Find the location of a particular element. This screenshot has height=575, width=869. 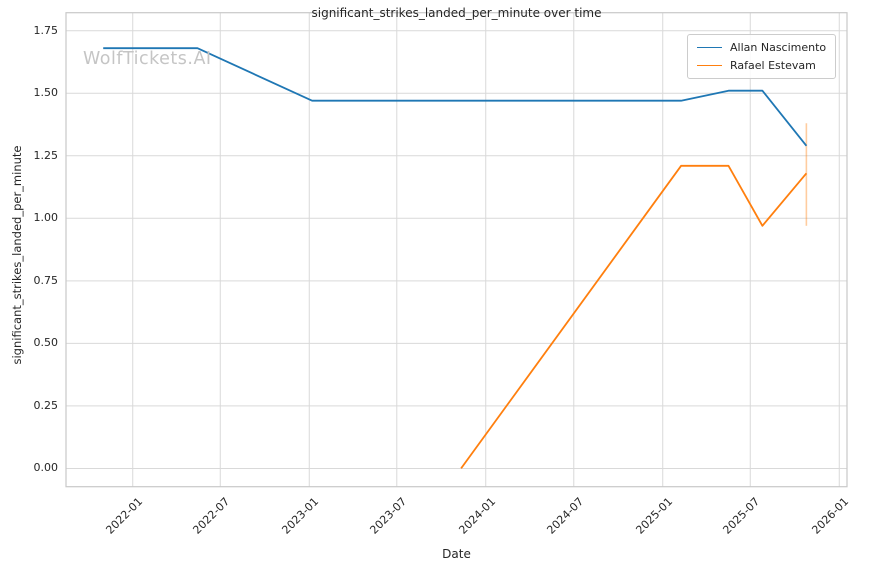

y-tick-label: 1.50 is located at coordinates (46, 93).